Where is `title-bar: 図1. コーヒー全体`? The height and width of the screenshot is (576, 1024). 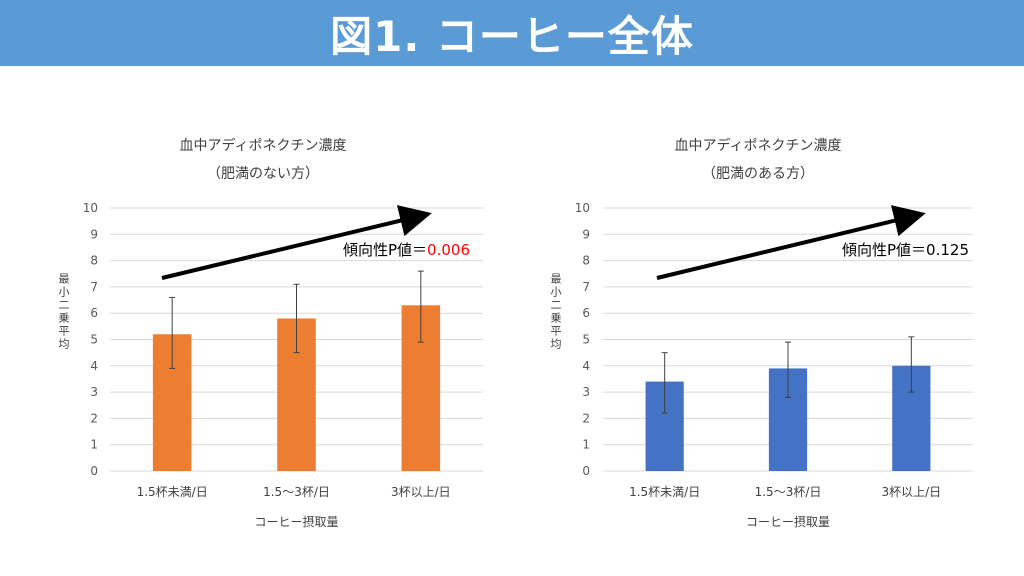
title-bar: 図1. コーヒー全体 is located at coordinates (512, 33).